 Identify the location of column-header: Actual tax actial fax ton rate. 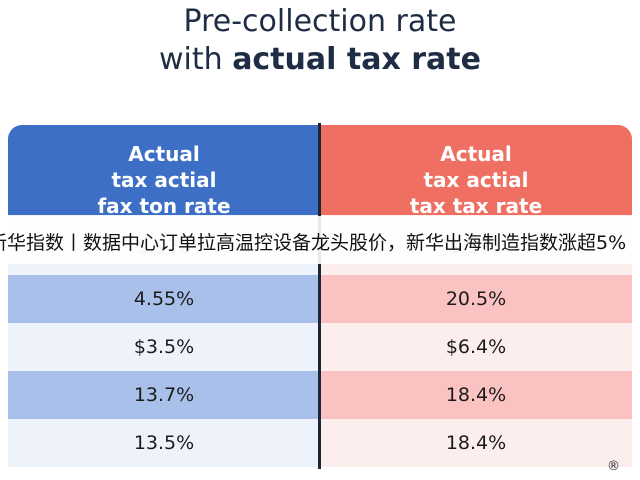
(164, 171).